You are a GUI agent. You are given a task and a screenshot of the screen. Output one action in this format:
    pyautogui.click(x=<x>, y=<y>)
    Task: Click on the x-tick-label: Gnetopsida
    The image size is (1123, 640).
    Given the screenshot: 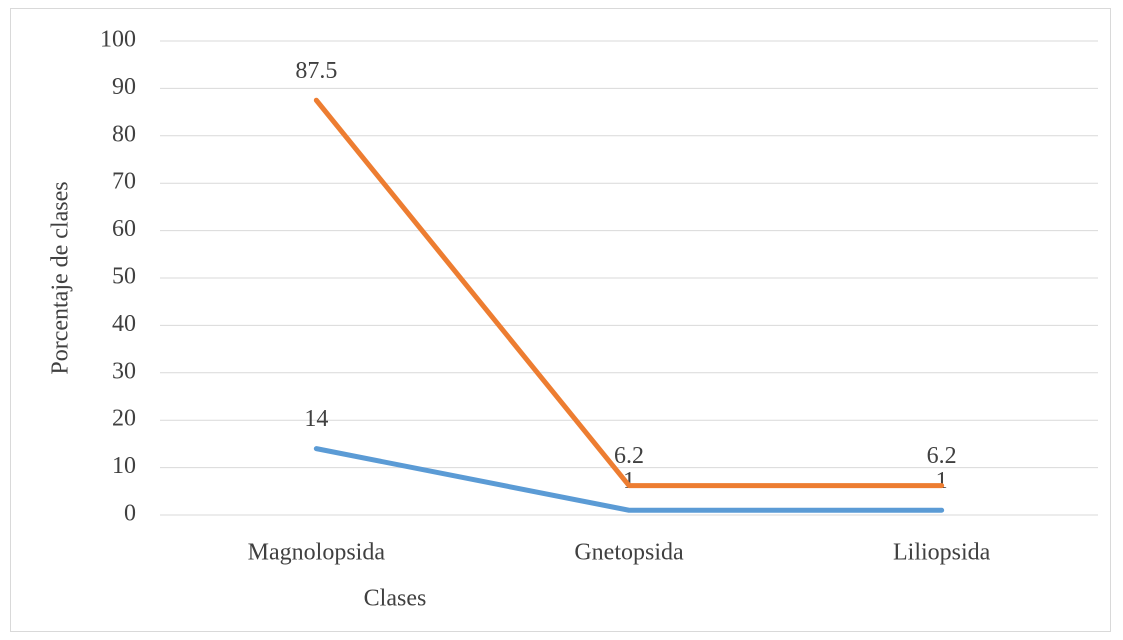 What is the action you would take?
    pyautogui.click(x=629, y=553)
    